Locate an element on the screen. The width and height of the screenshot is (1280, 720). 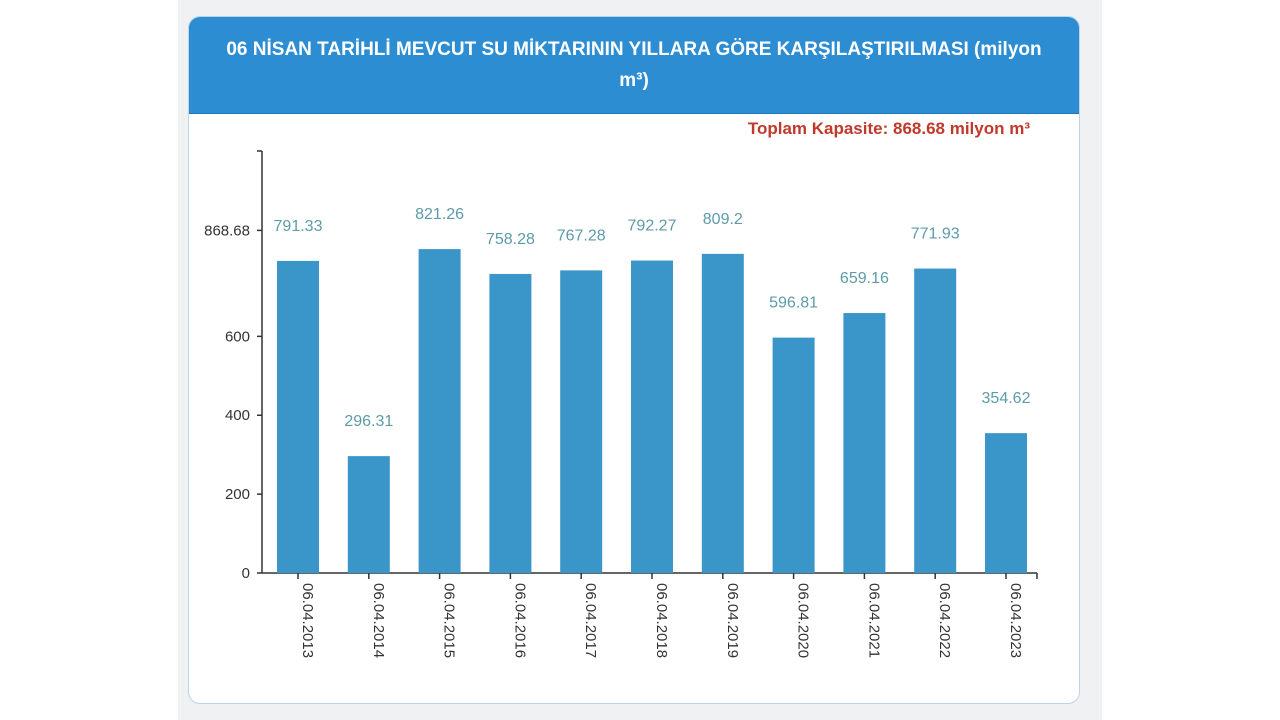
x-category-label: 06.04.2016 is located at coordinates (519, 620).